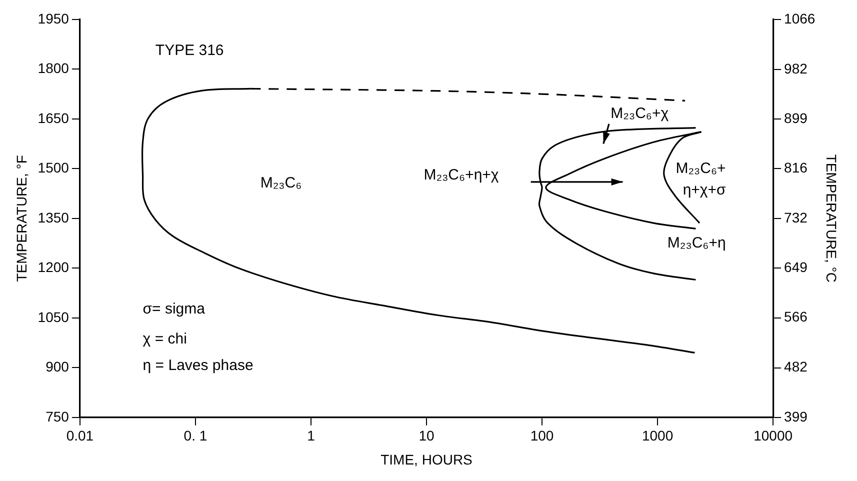 The height and width of the screenshot is (481, 857). Describe the element at coordinates (796, 316) in the screenshot. I see `y2-tick-label: 566` at that location.